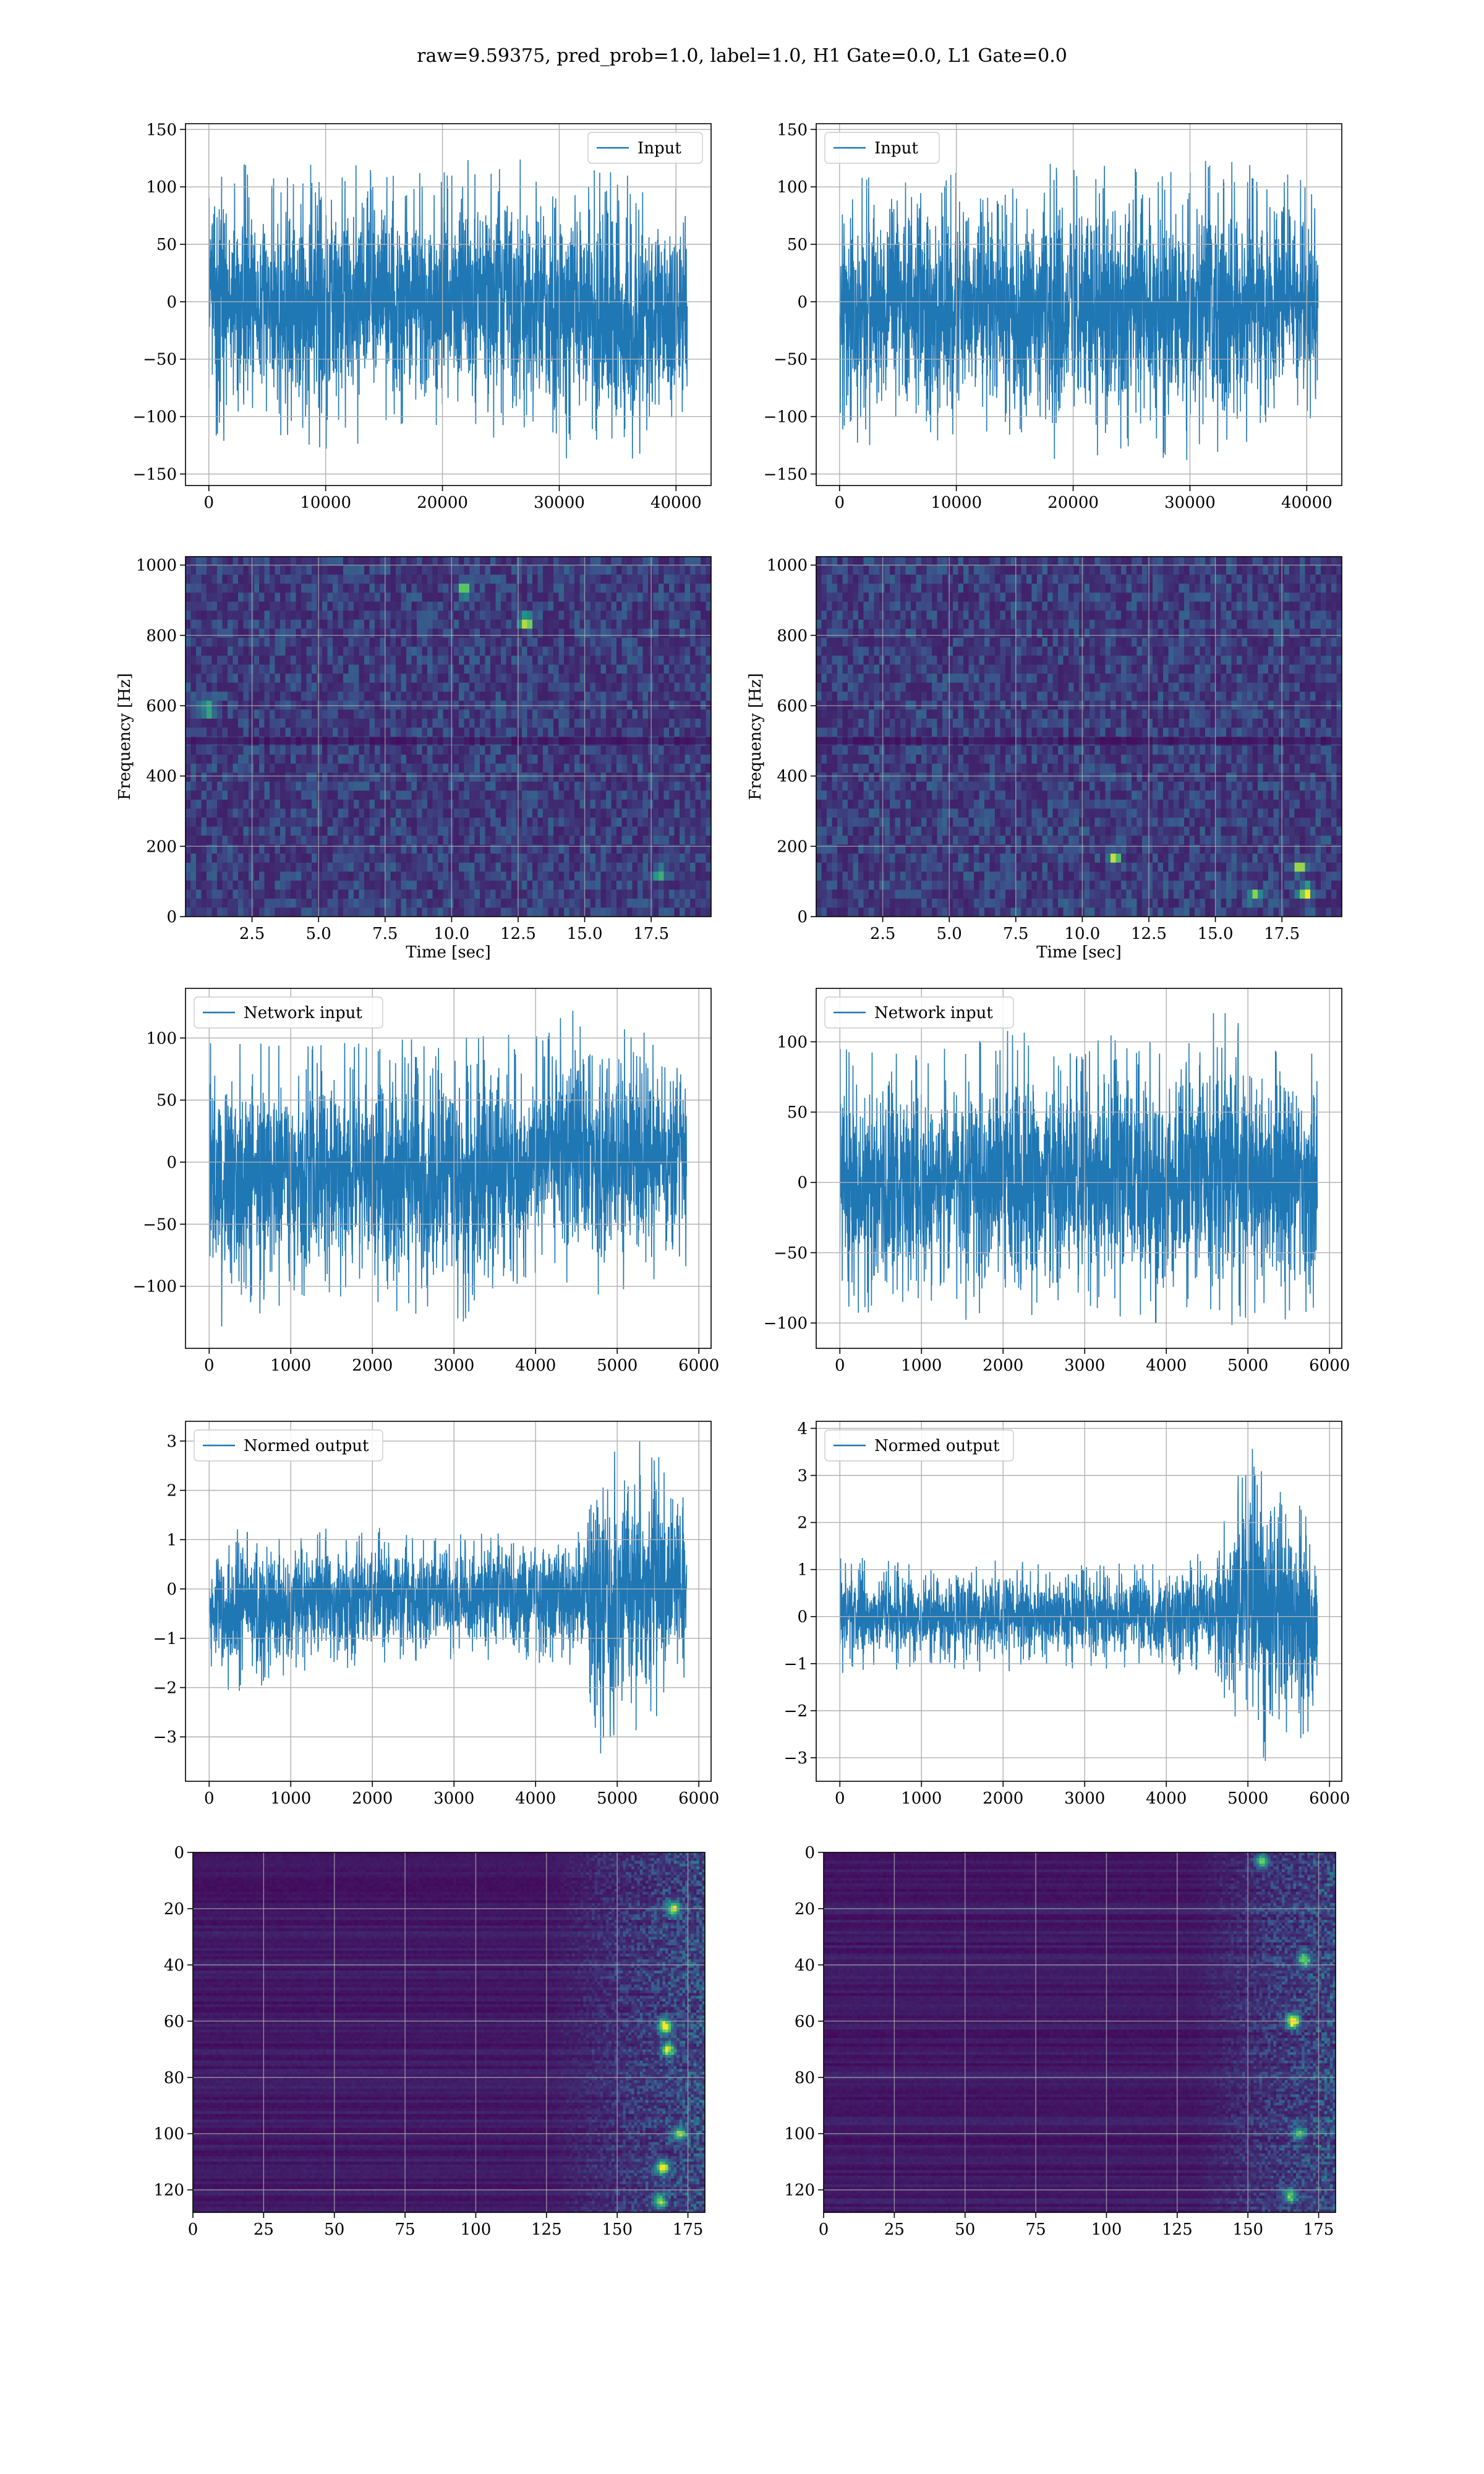 The image size is (1484, 2474). I want to click on y-tick-label: 600, so click(161, 707).